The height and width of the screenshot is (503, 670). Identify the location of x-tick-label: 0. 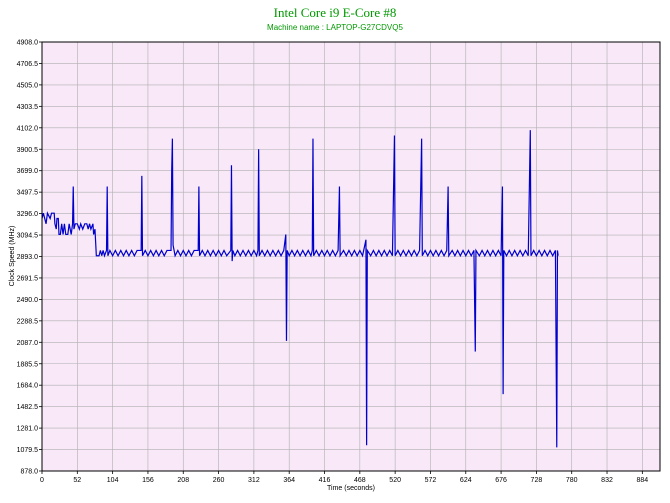
(42, 480).